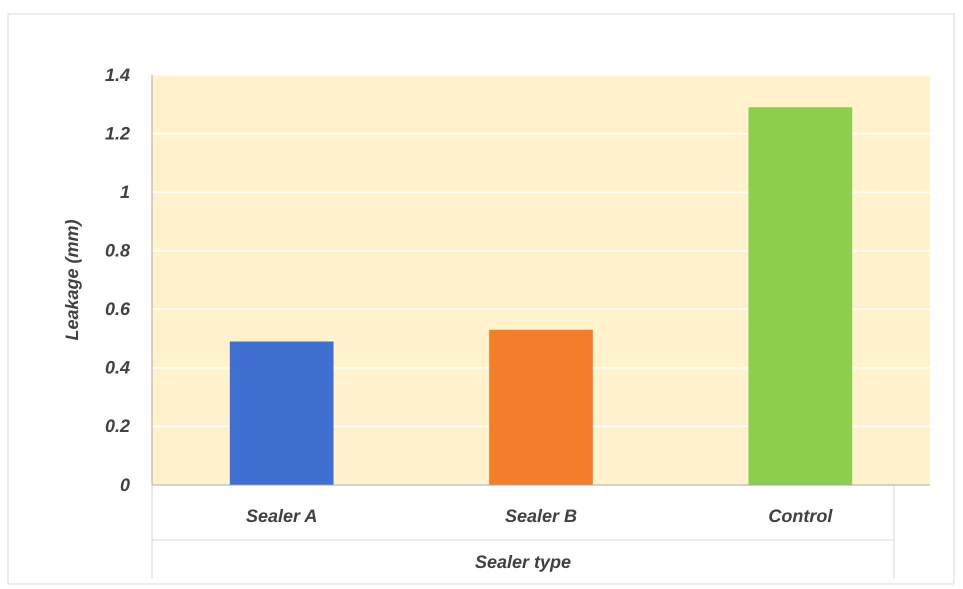 This screenshot has width=963, height=589. Describe the element at coordinates (117, 368) in the screenshot. I see `y-tick-label: 0.4` at that location.